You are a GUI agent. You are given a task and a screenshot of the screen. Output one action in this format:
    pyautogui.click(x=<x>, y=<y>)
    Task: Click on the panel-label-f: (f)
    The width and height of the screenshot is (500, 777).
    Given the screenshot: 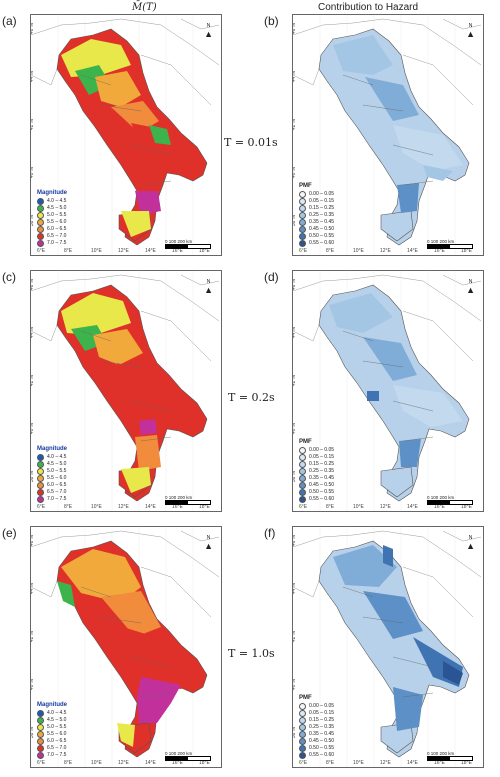 What is the action you would take?
    pyautogui.click(x=270, y=533)
    